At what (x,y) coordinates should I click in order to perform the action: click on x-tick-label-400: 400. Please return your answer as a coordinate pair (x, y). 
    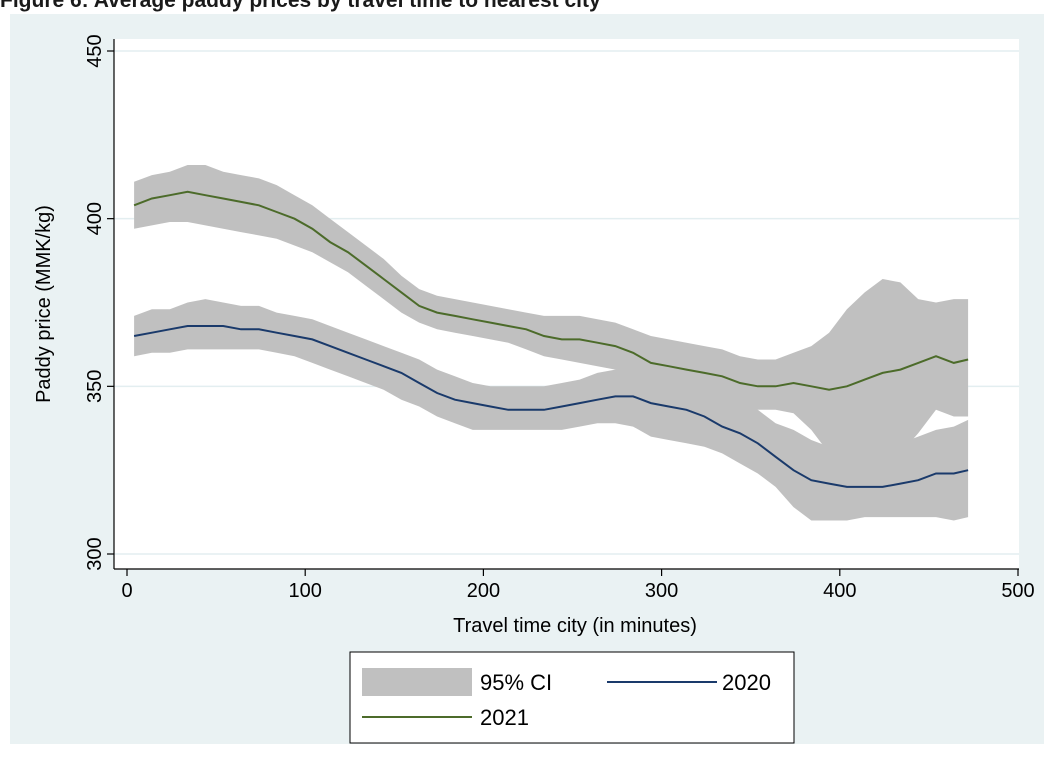
    Looking at the image, I should click on (839, 591).